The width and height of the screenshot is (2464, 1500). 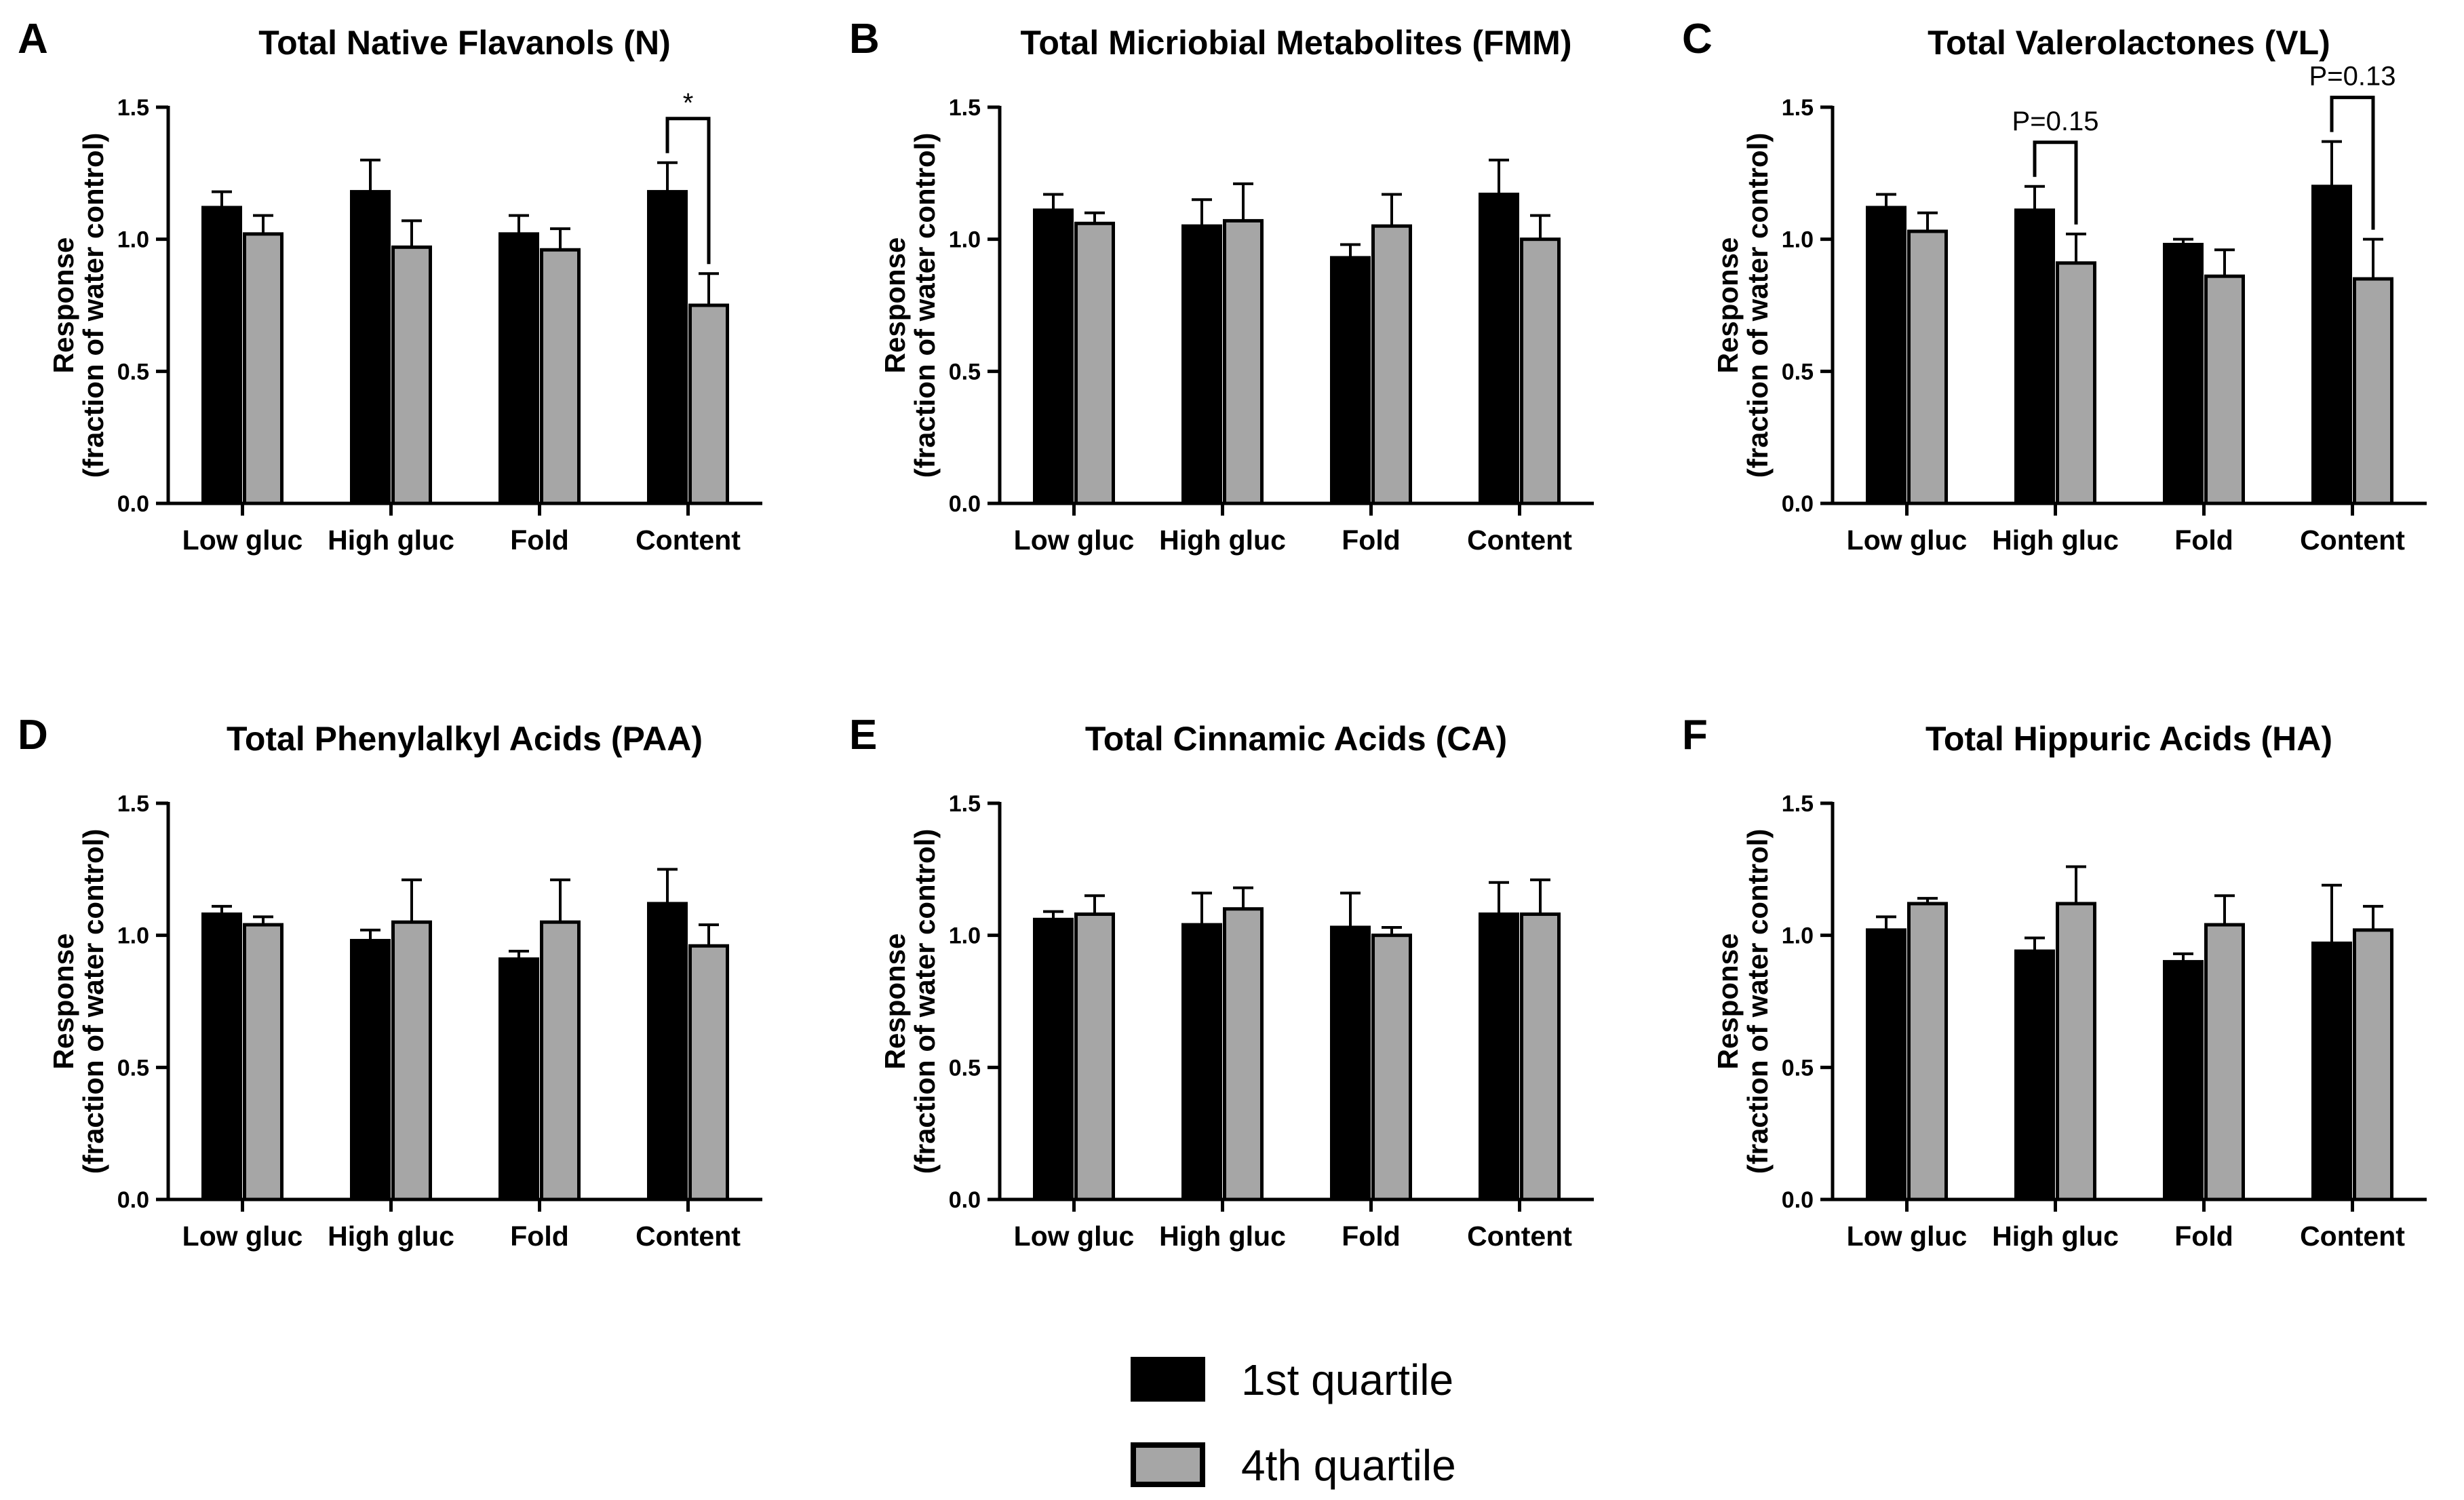 I want to click on panel-letter: B, so click(x=864, y=39).